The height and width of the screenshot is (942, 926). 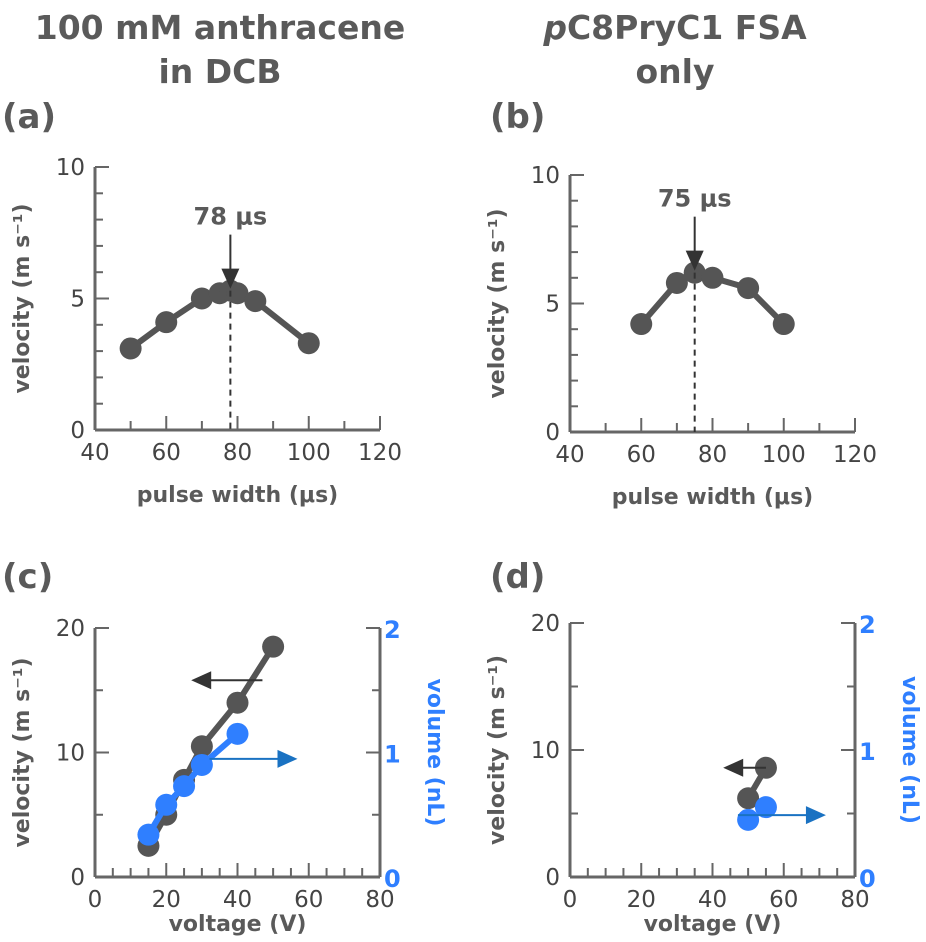 I want to click on column-title-right-line2: only, so click(x=675, y=71).